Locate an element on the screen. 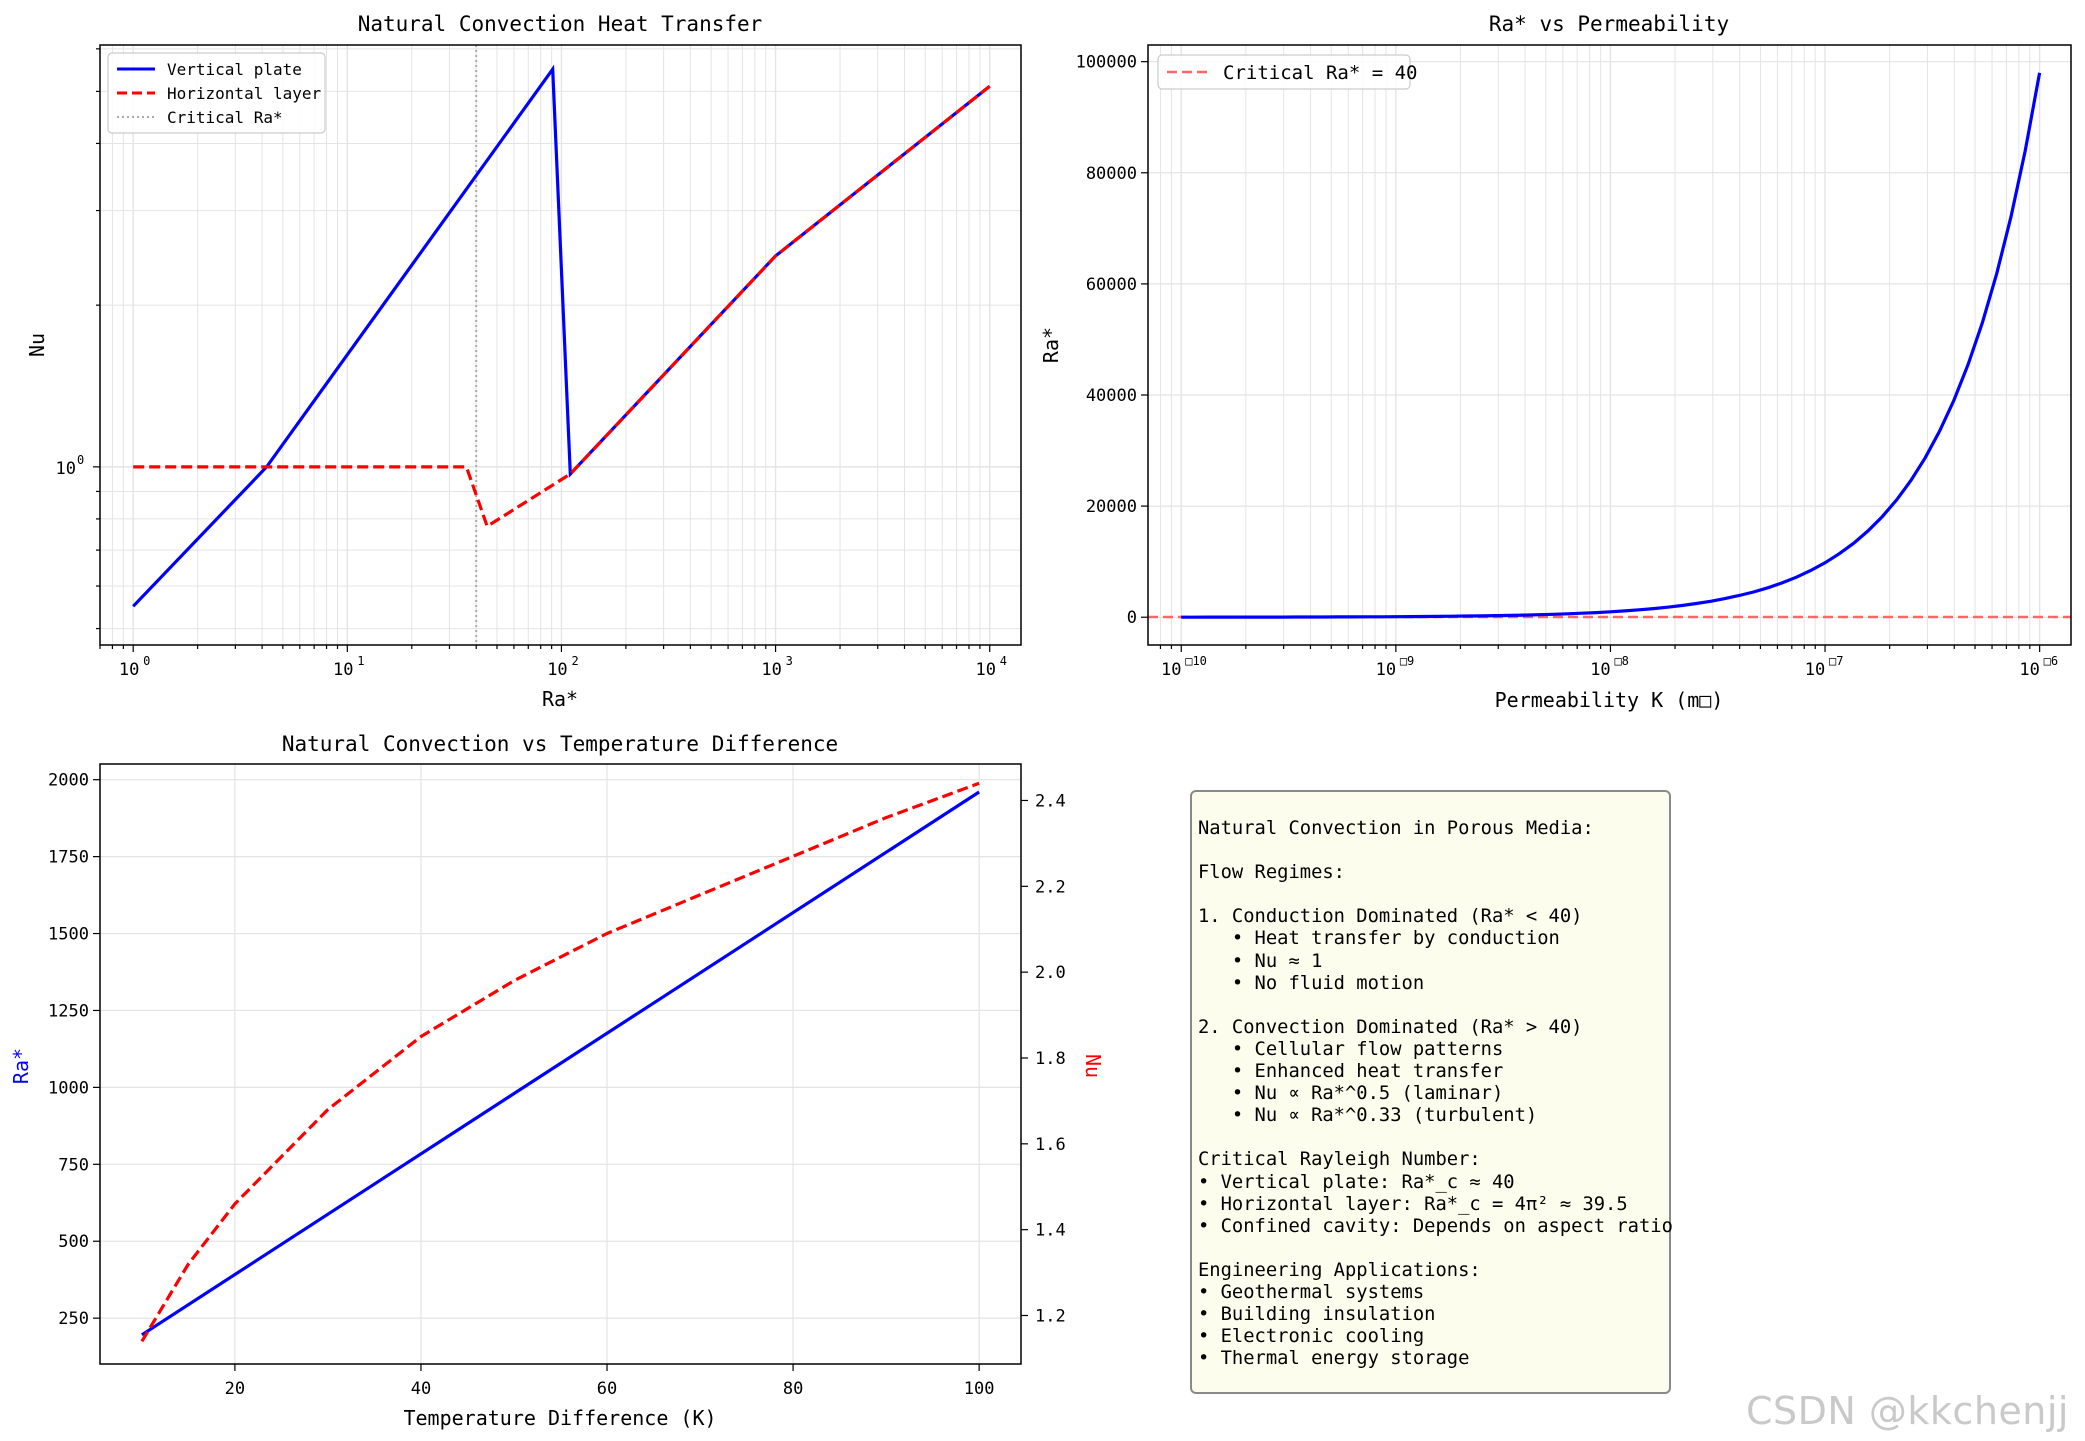 This screenshot has width=2085, height=1441. p1-series-horizontal-layer is located at coordinates (562, 307).